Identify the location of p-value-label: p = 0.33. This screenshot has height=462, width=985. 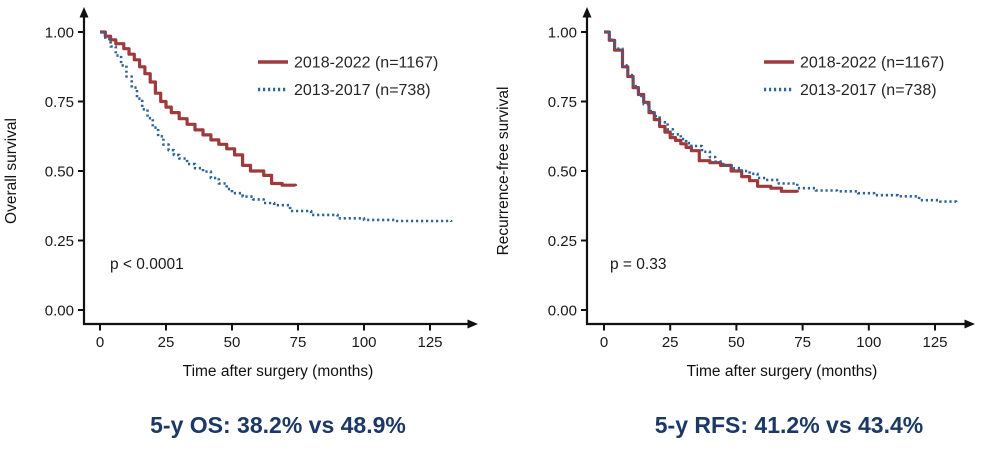
(638, 264).